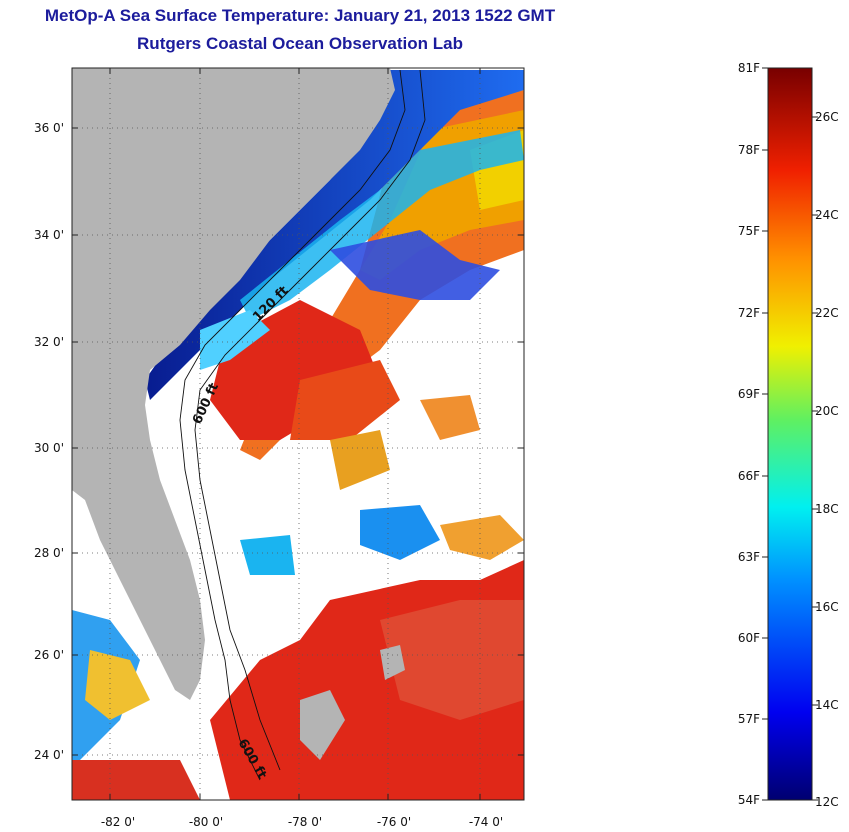  Describe the element at coordinates (305, 822) in the screenshot. I see `lon-label-78: -78 0'` at that location.